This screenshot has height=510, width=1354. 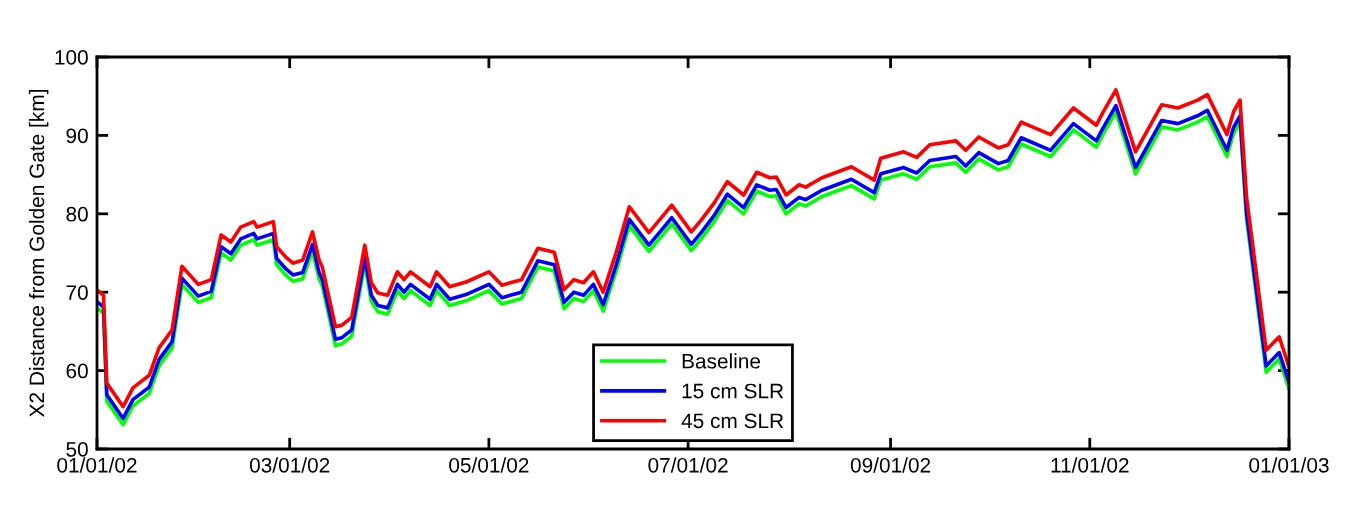 What do you see at coordinates (733, 391) in the screenshot?
I see `legend-label: 15 cm SLR` at bounding box center [733, 391].